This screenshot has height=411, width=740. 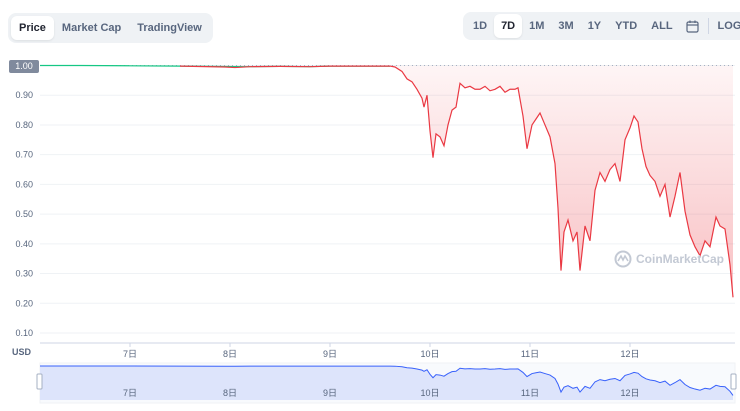 I want to click on calendar-icon, so click(x=692, y=26).